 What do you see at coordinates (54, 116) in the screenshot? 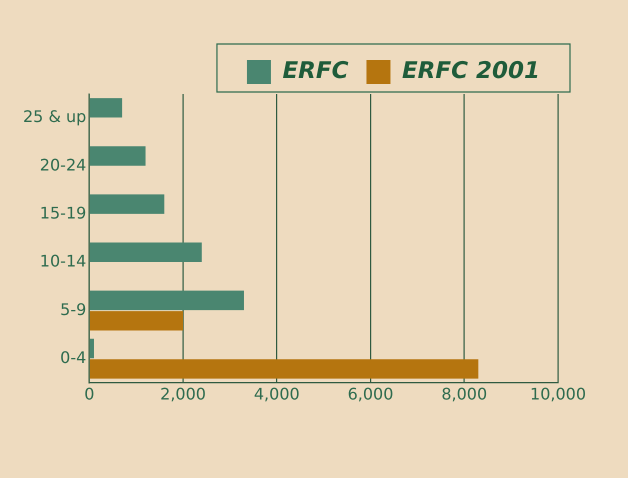
I see `y-tick-label: 25 & up` at bounding box center [54, 116].